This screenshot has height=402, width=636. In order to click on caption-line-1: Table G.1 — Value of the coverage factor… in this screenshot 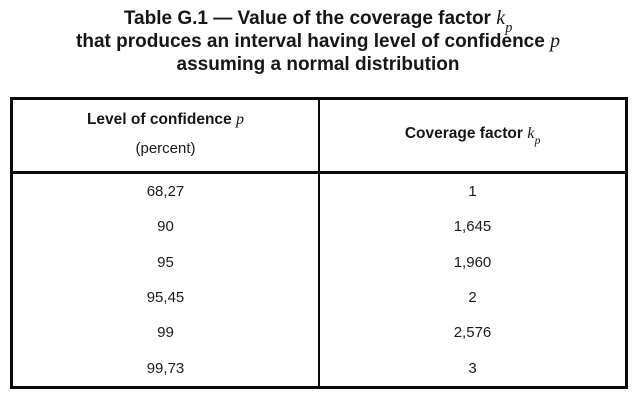, I will do `click(318, 21)`.